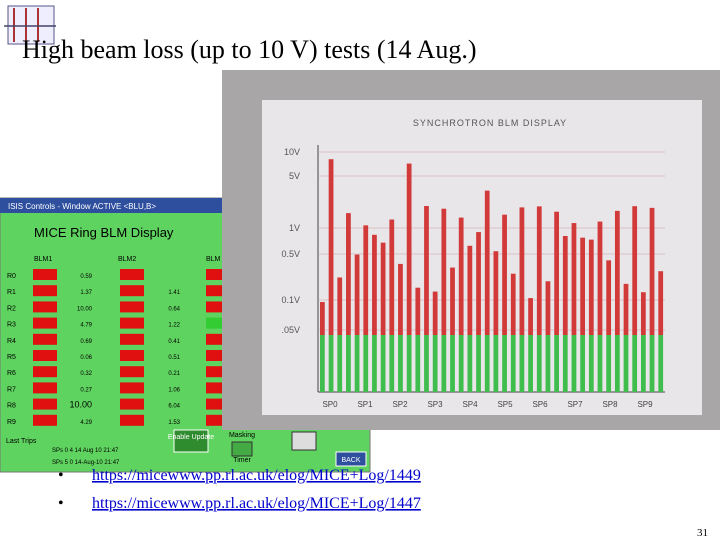 The image size is (720, 540). What do you see at coordinates (351, 459) in the screenshot?
I see `back-button` at bounding box center [351, 459].